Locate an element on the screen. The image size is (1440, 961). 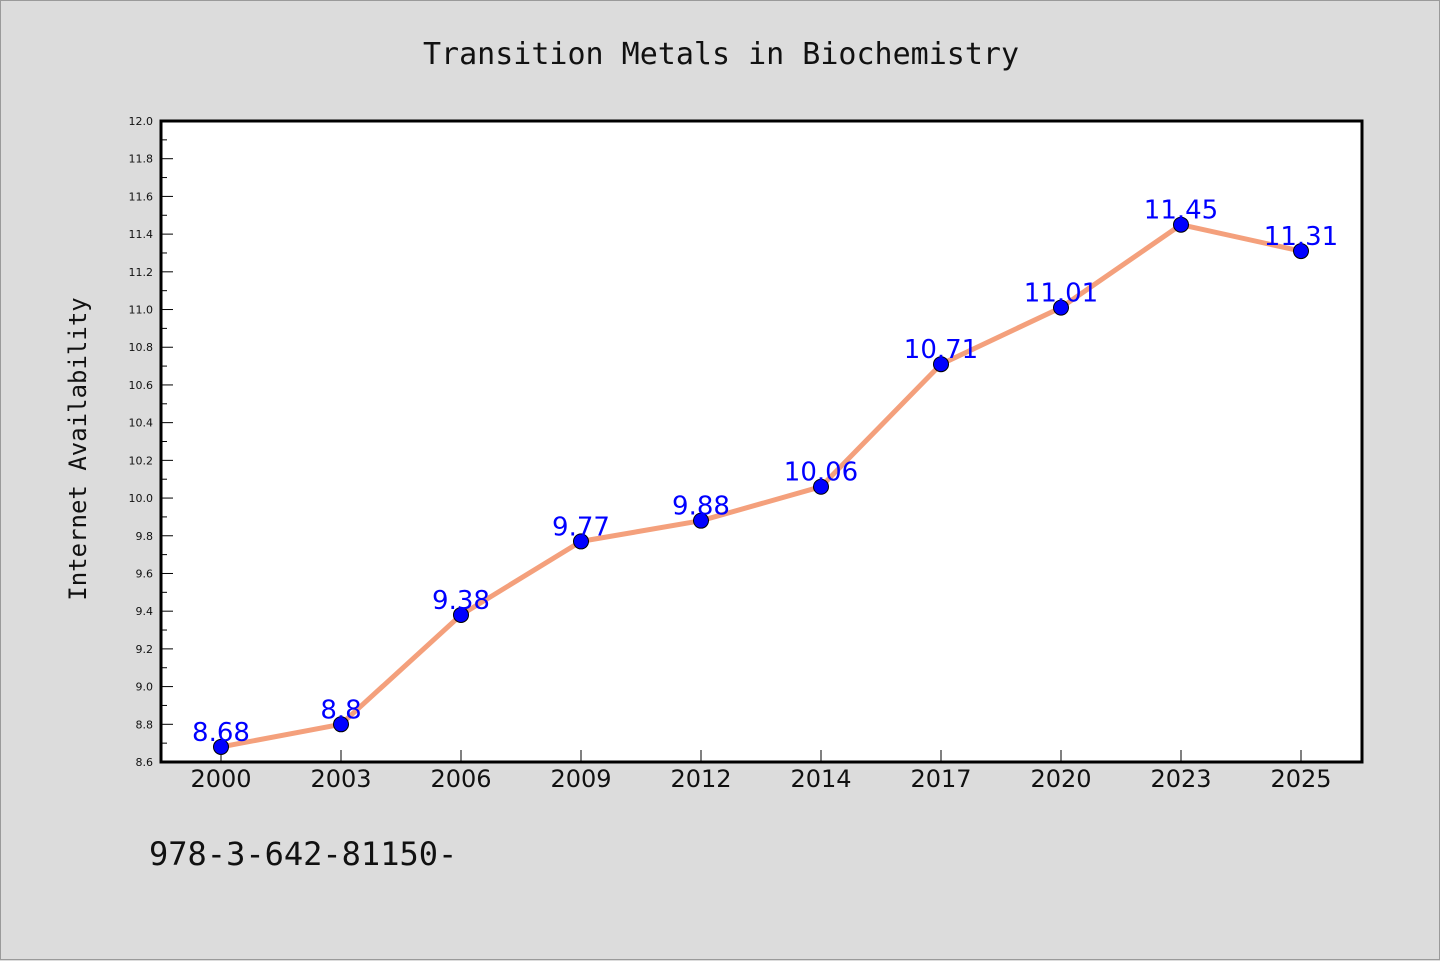
y-tick-label: 11.4 is located at coordinates (141, 234).